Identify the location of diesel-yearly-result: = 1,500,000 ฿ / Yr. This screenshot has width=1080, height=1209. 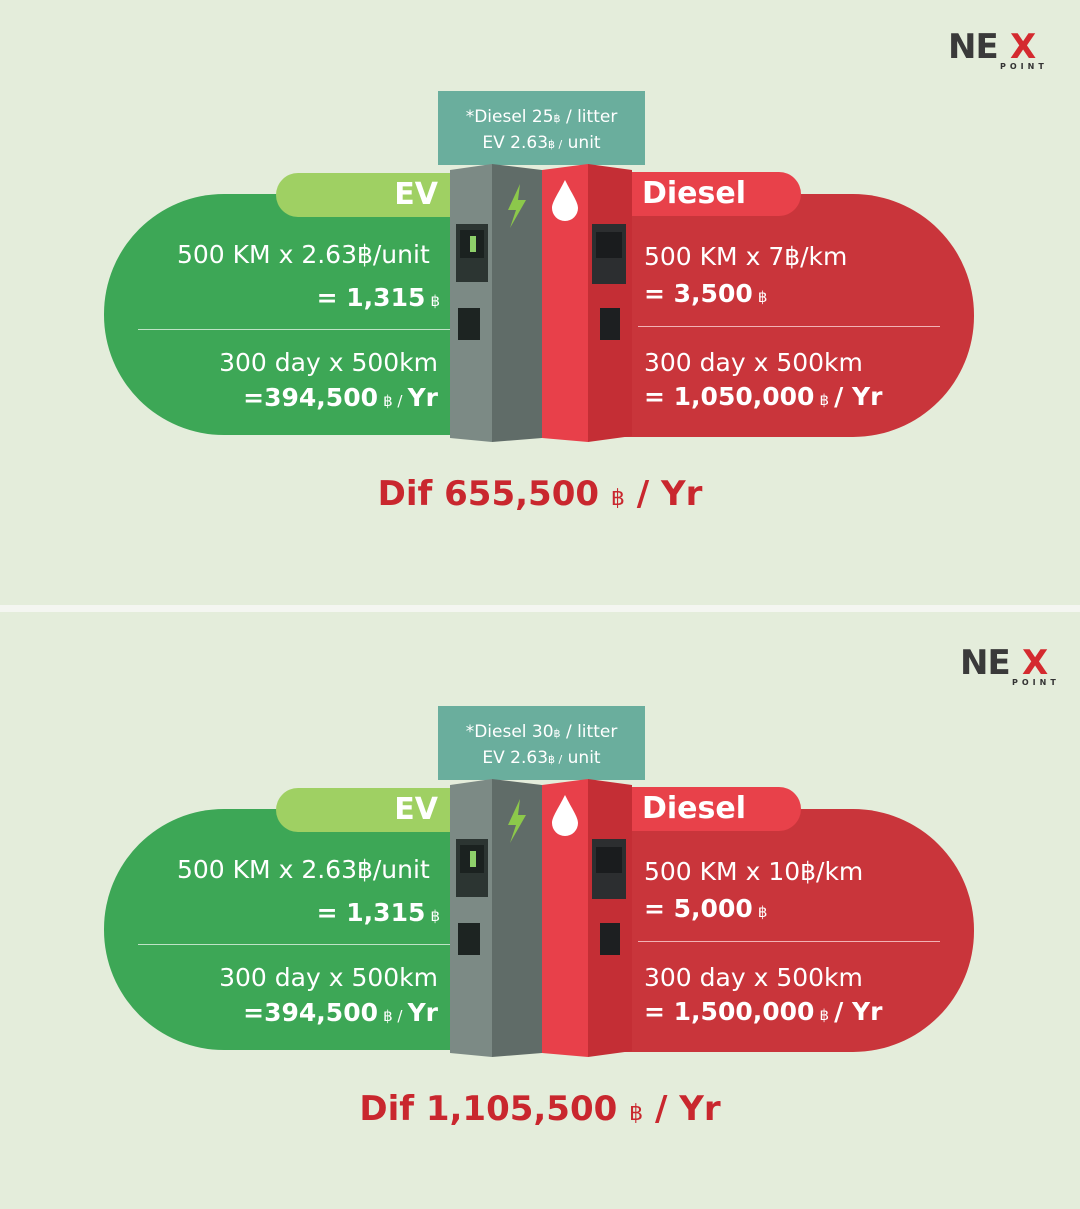
(763, 1011).